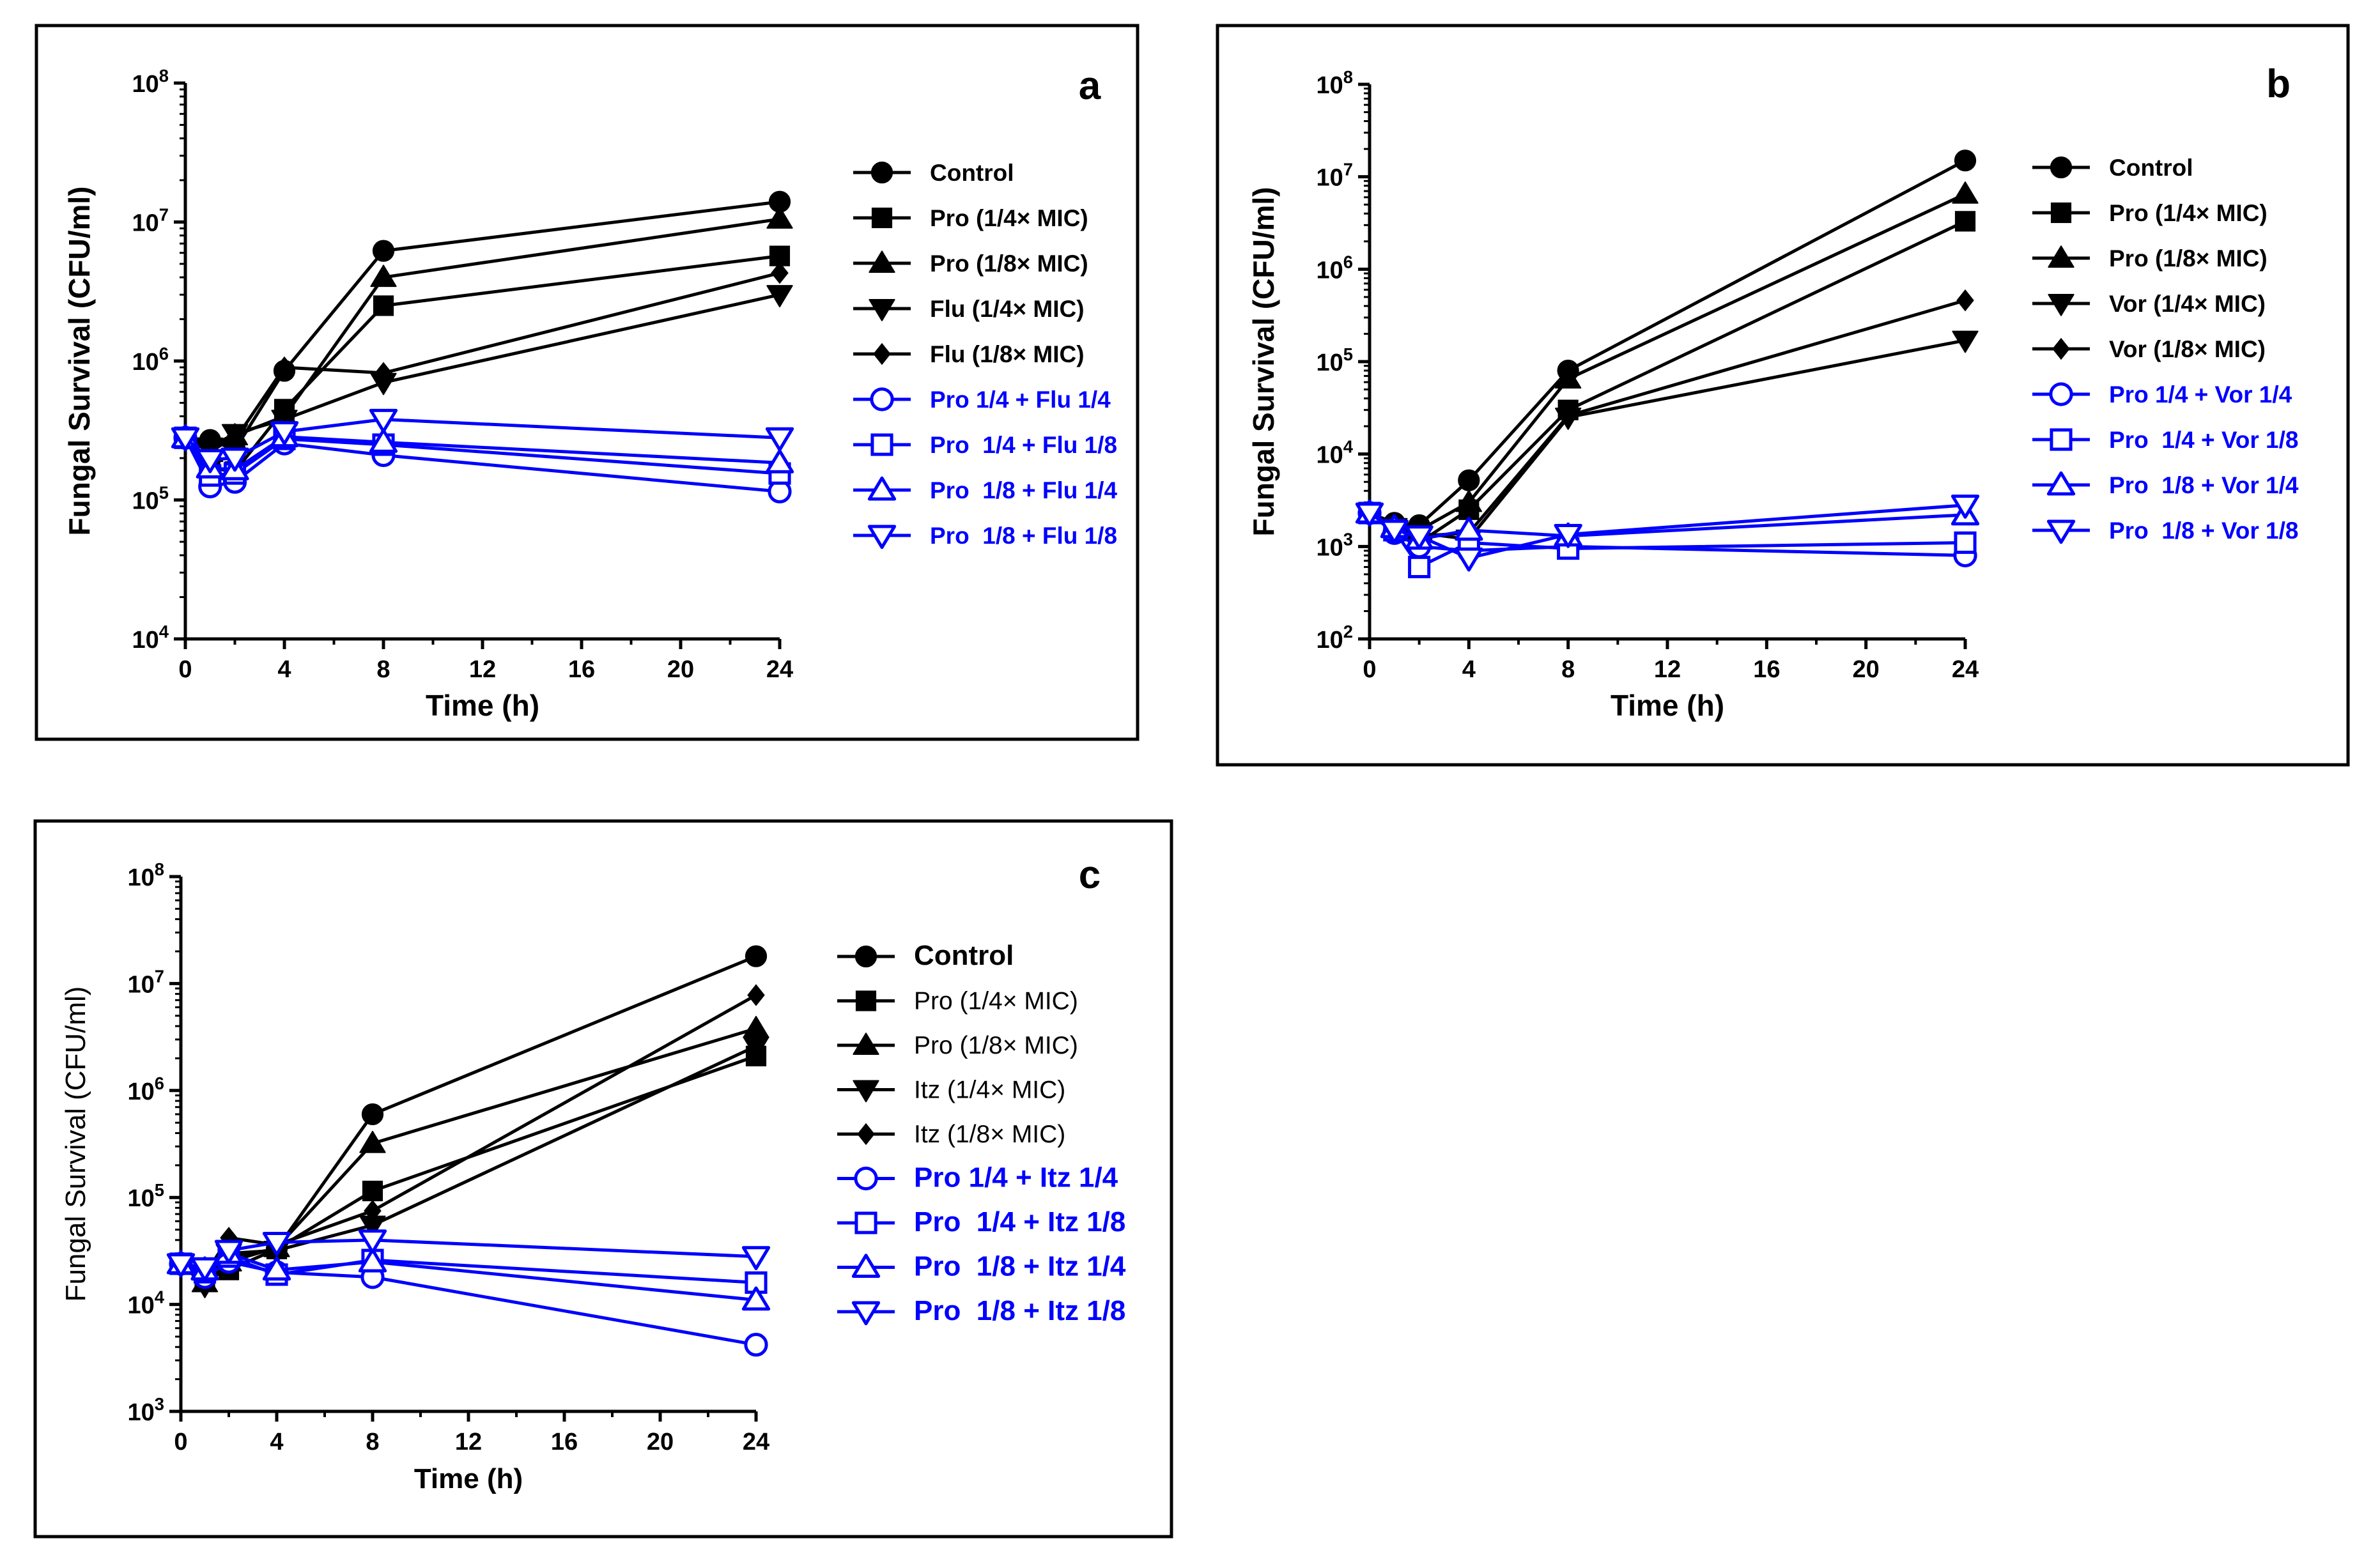  I want to click on series-flu-1-8-mic, so click(483, 358).